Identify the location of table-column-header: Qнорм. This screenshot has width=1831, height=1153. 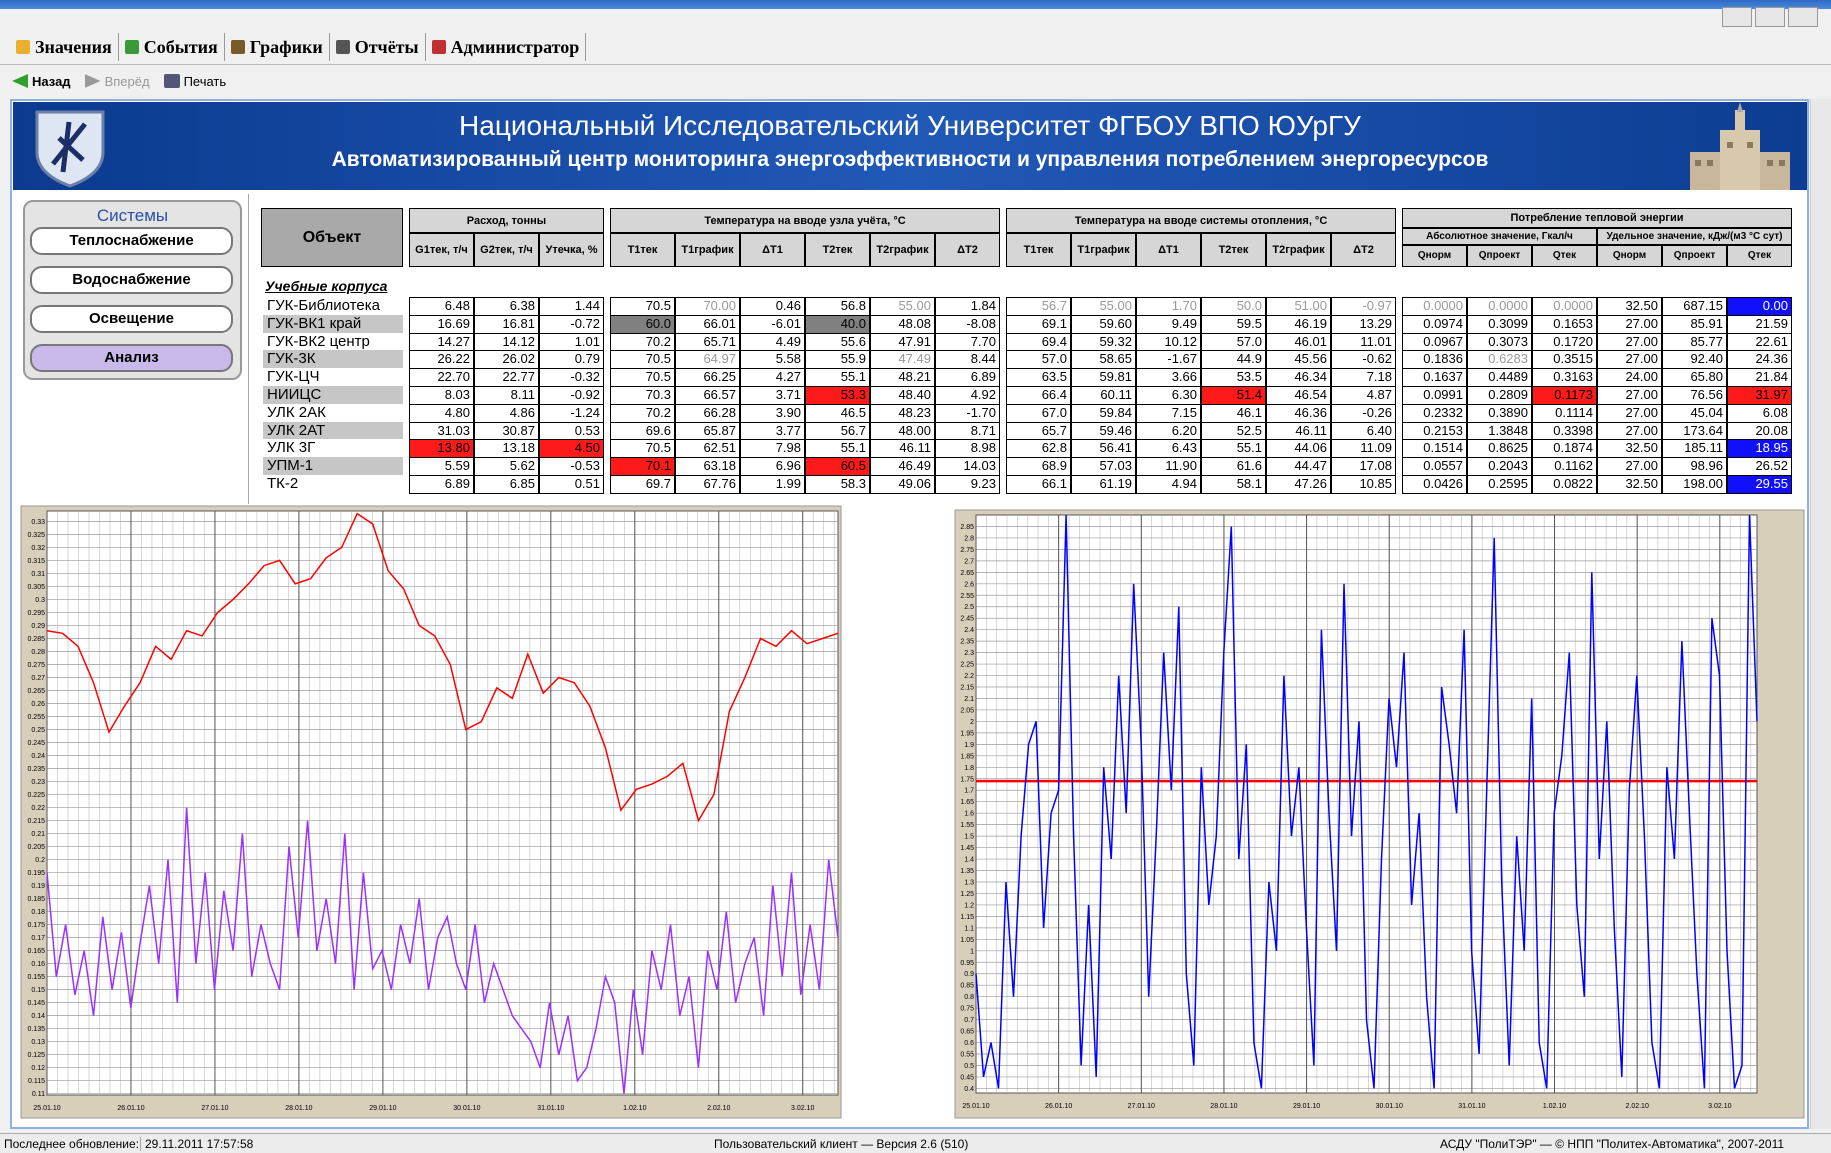
(1434, 256).